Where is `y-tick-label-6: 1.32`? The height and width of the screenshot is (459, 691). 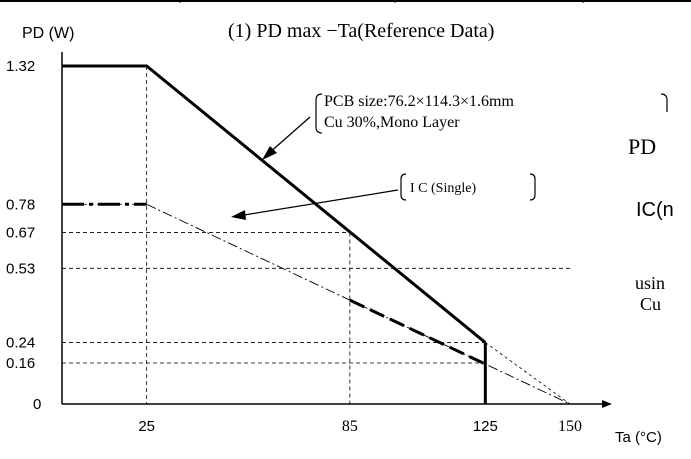
y-tick-label-6: 1.32 is located at coordinates (20, 66).